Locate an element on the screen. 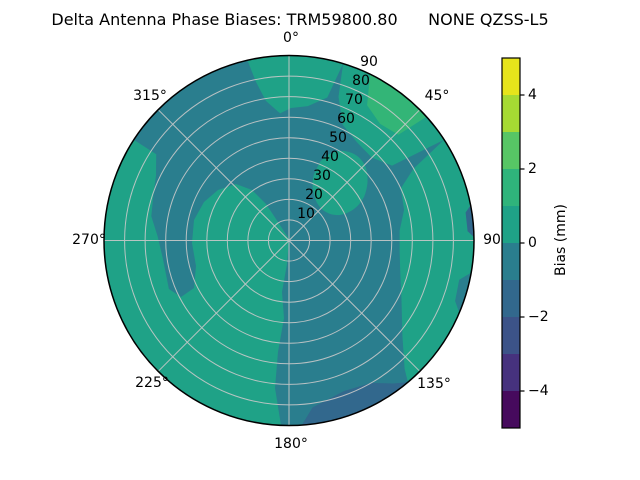 The image size is (640, 480). radial-label-70: 70 is located at coordinates (354, 100).